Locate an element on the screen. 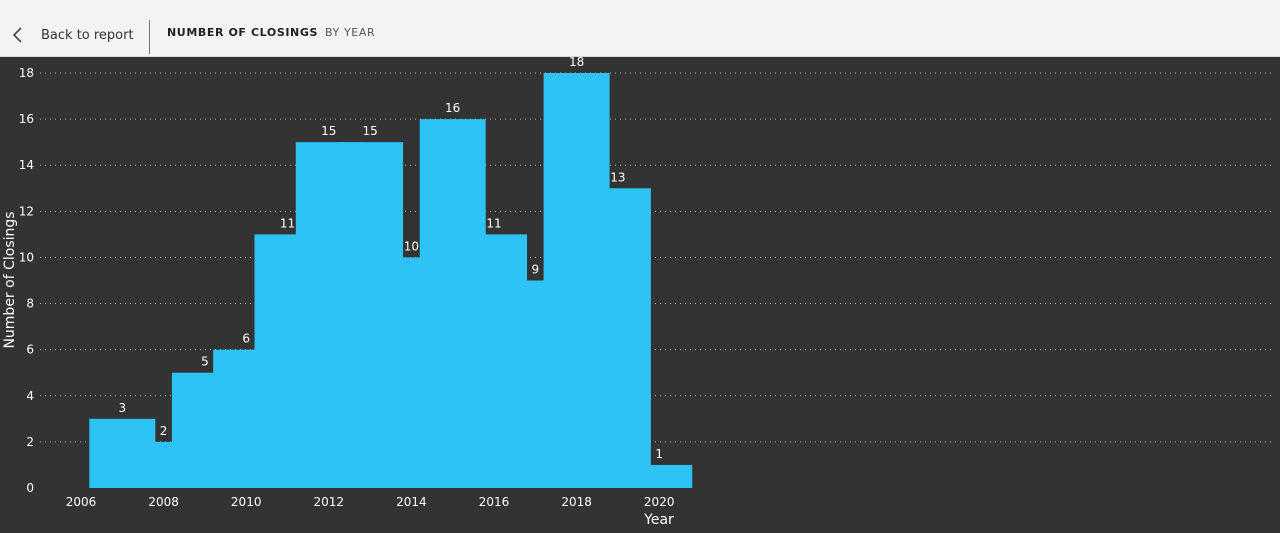 Image resolution: width=1280 pixels, height=533 pixels. data-label: 3 is located at coordinates (122, 408).